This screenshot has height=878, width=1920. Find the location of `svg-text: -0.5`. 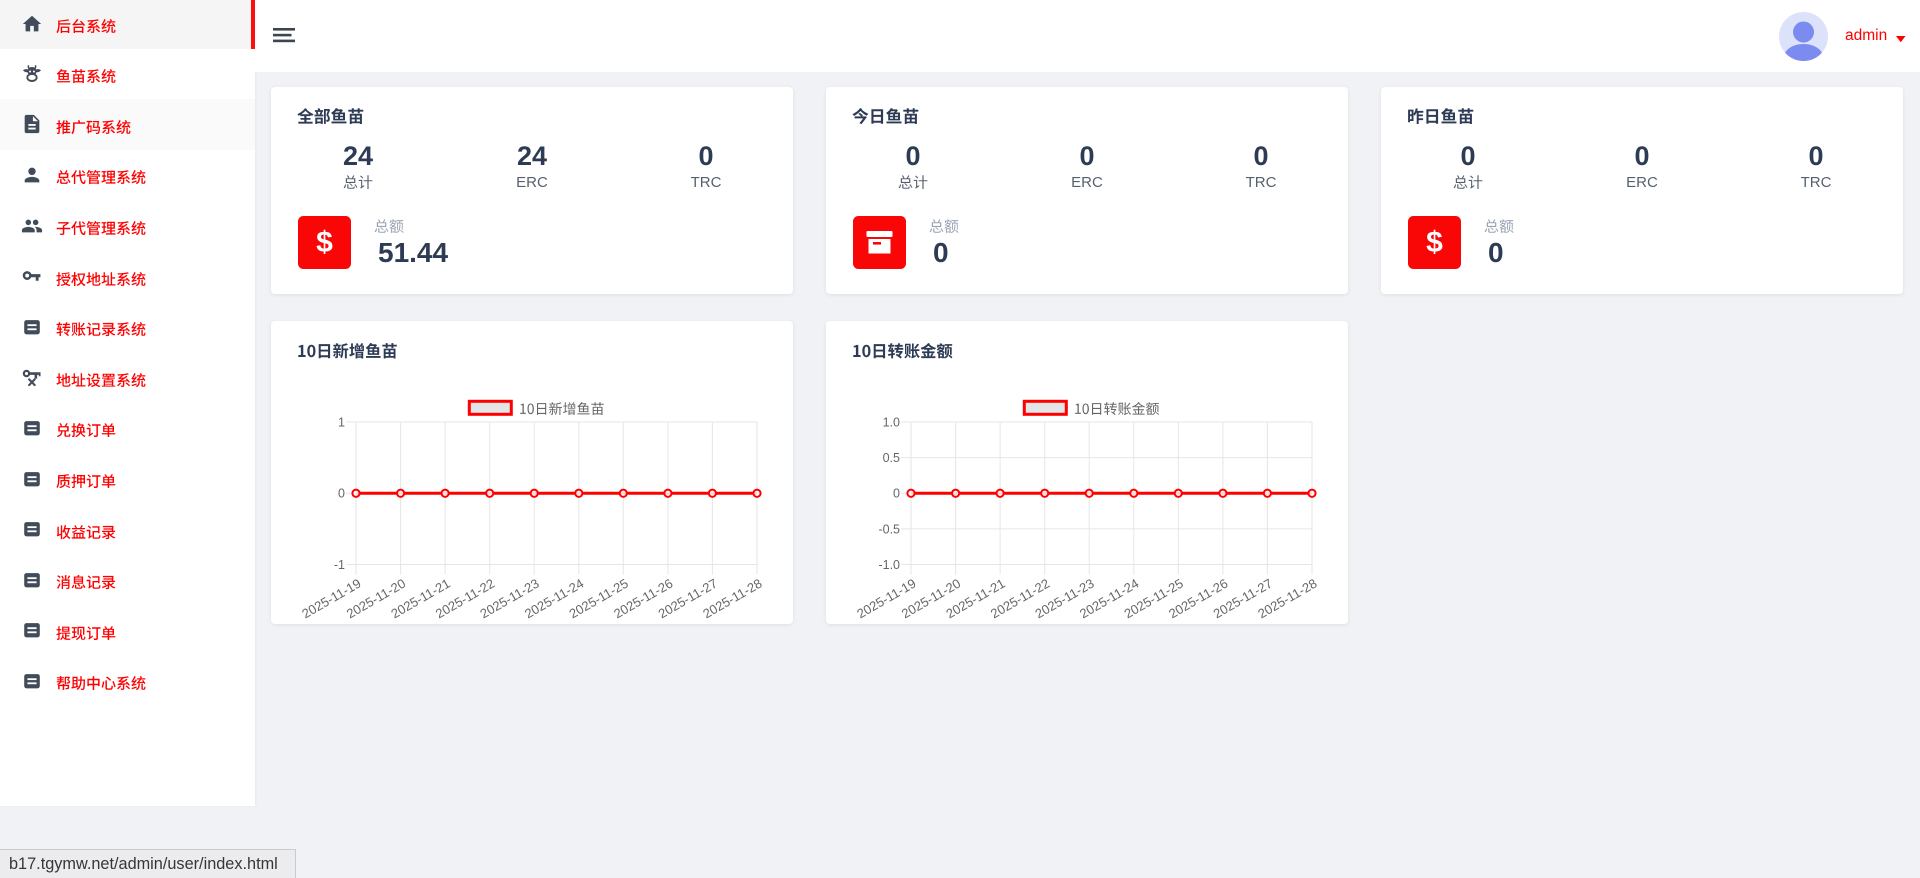

svg-text: -0.5 is located at coordinates (889, 529).